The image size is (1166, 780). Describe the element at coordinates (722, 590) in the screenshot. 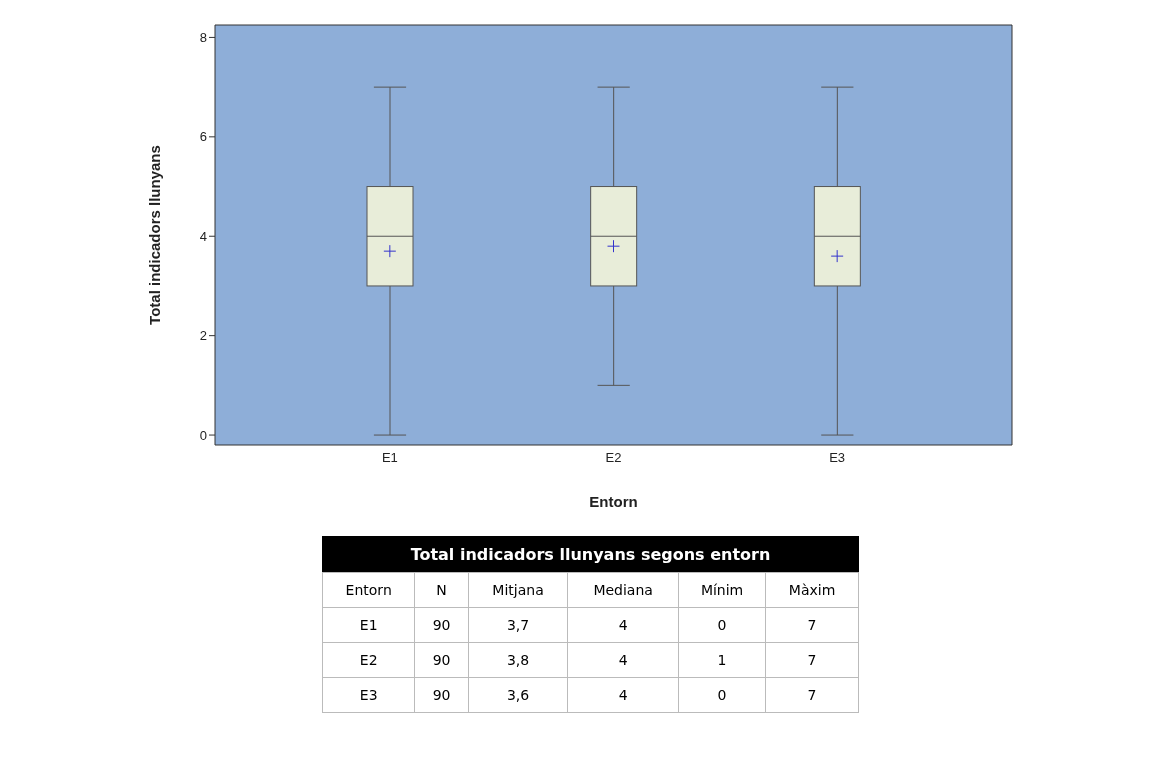

I see `text: Mínim` at that location.